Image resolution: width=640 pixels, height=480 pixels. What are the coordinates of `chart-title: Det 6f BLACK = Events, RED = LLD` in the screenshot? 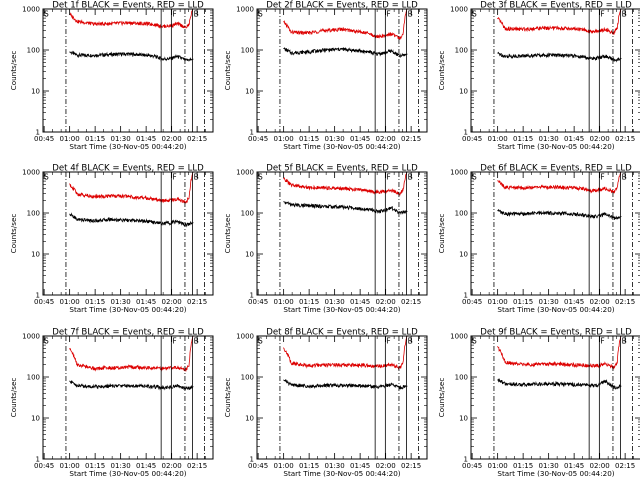 It's located at (556, 169).